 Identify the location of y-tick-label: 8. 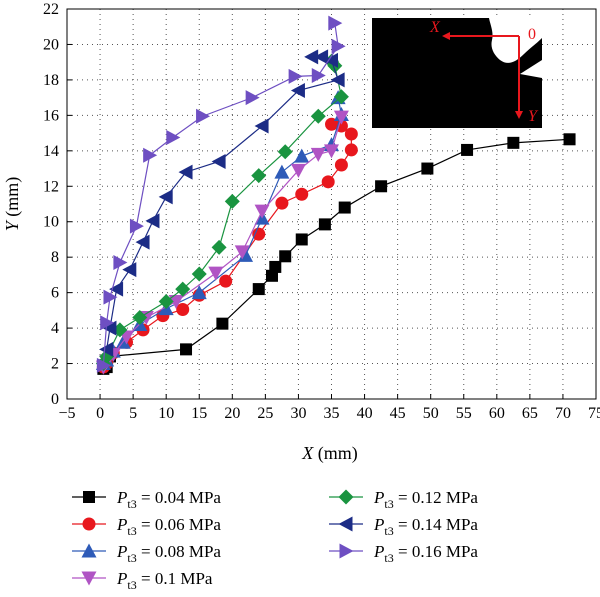
(55, 257).